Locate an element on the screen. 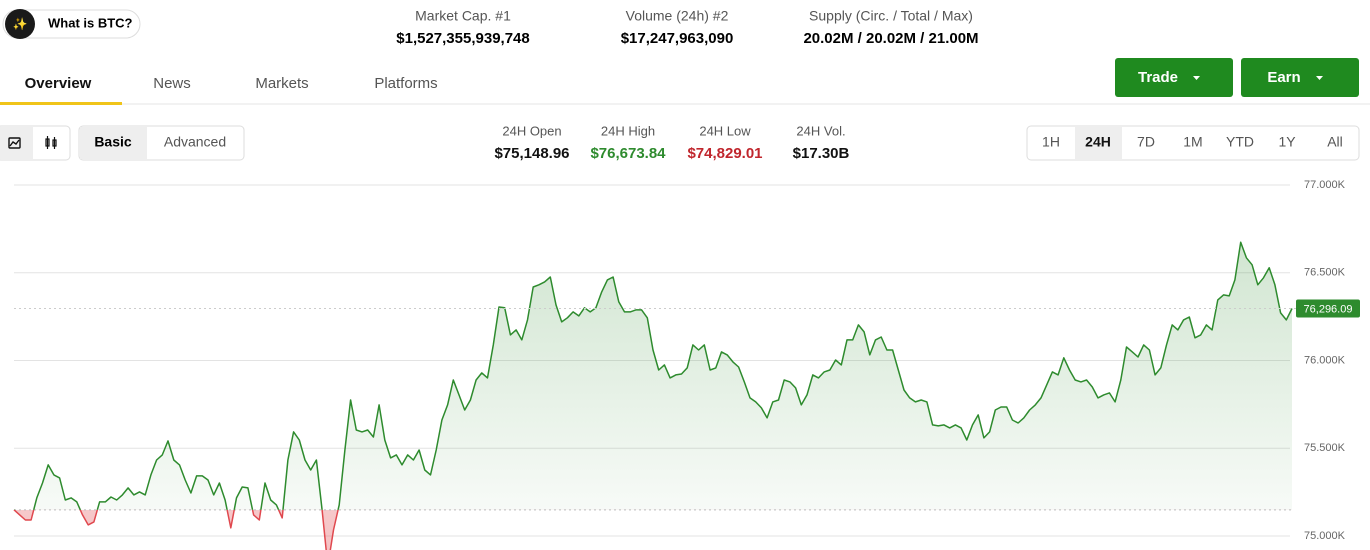 The image size is (1370, 550). range-selected is located at coordinates (1098, 143).